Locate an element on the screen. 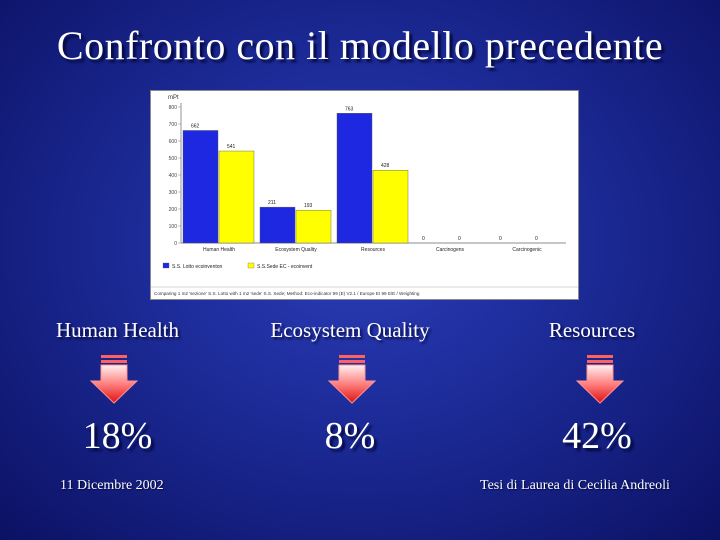 The width and height of the screenshot is (720, 540). y-tick-label: 600 is located at coordinates (173, 142).